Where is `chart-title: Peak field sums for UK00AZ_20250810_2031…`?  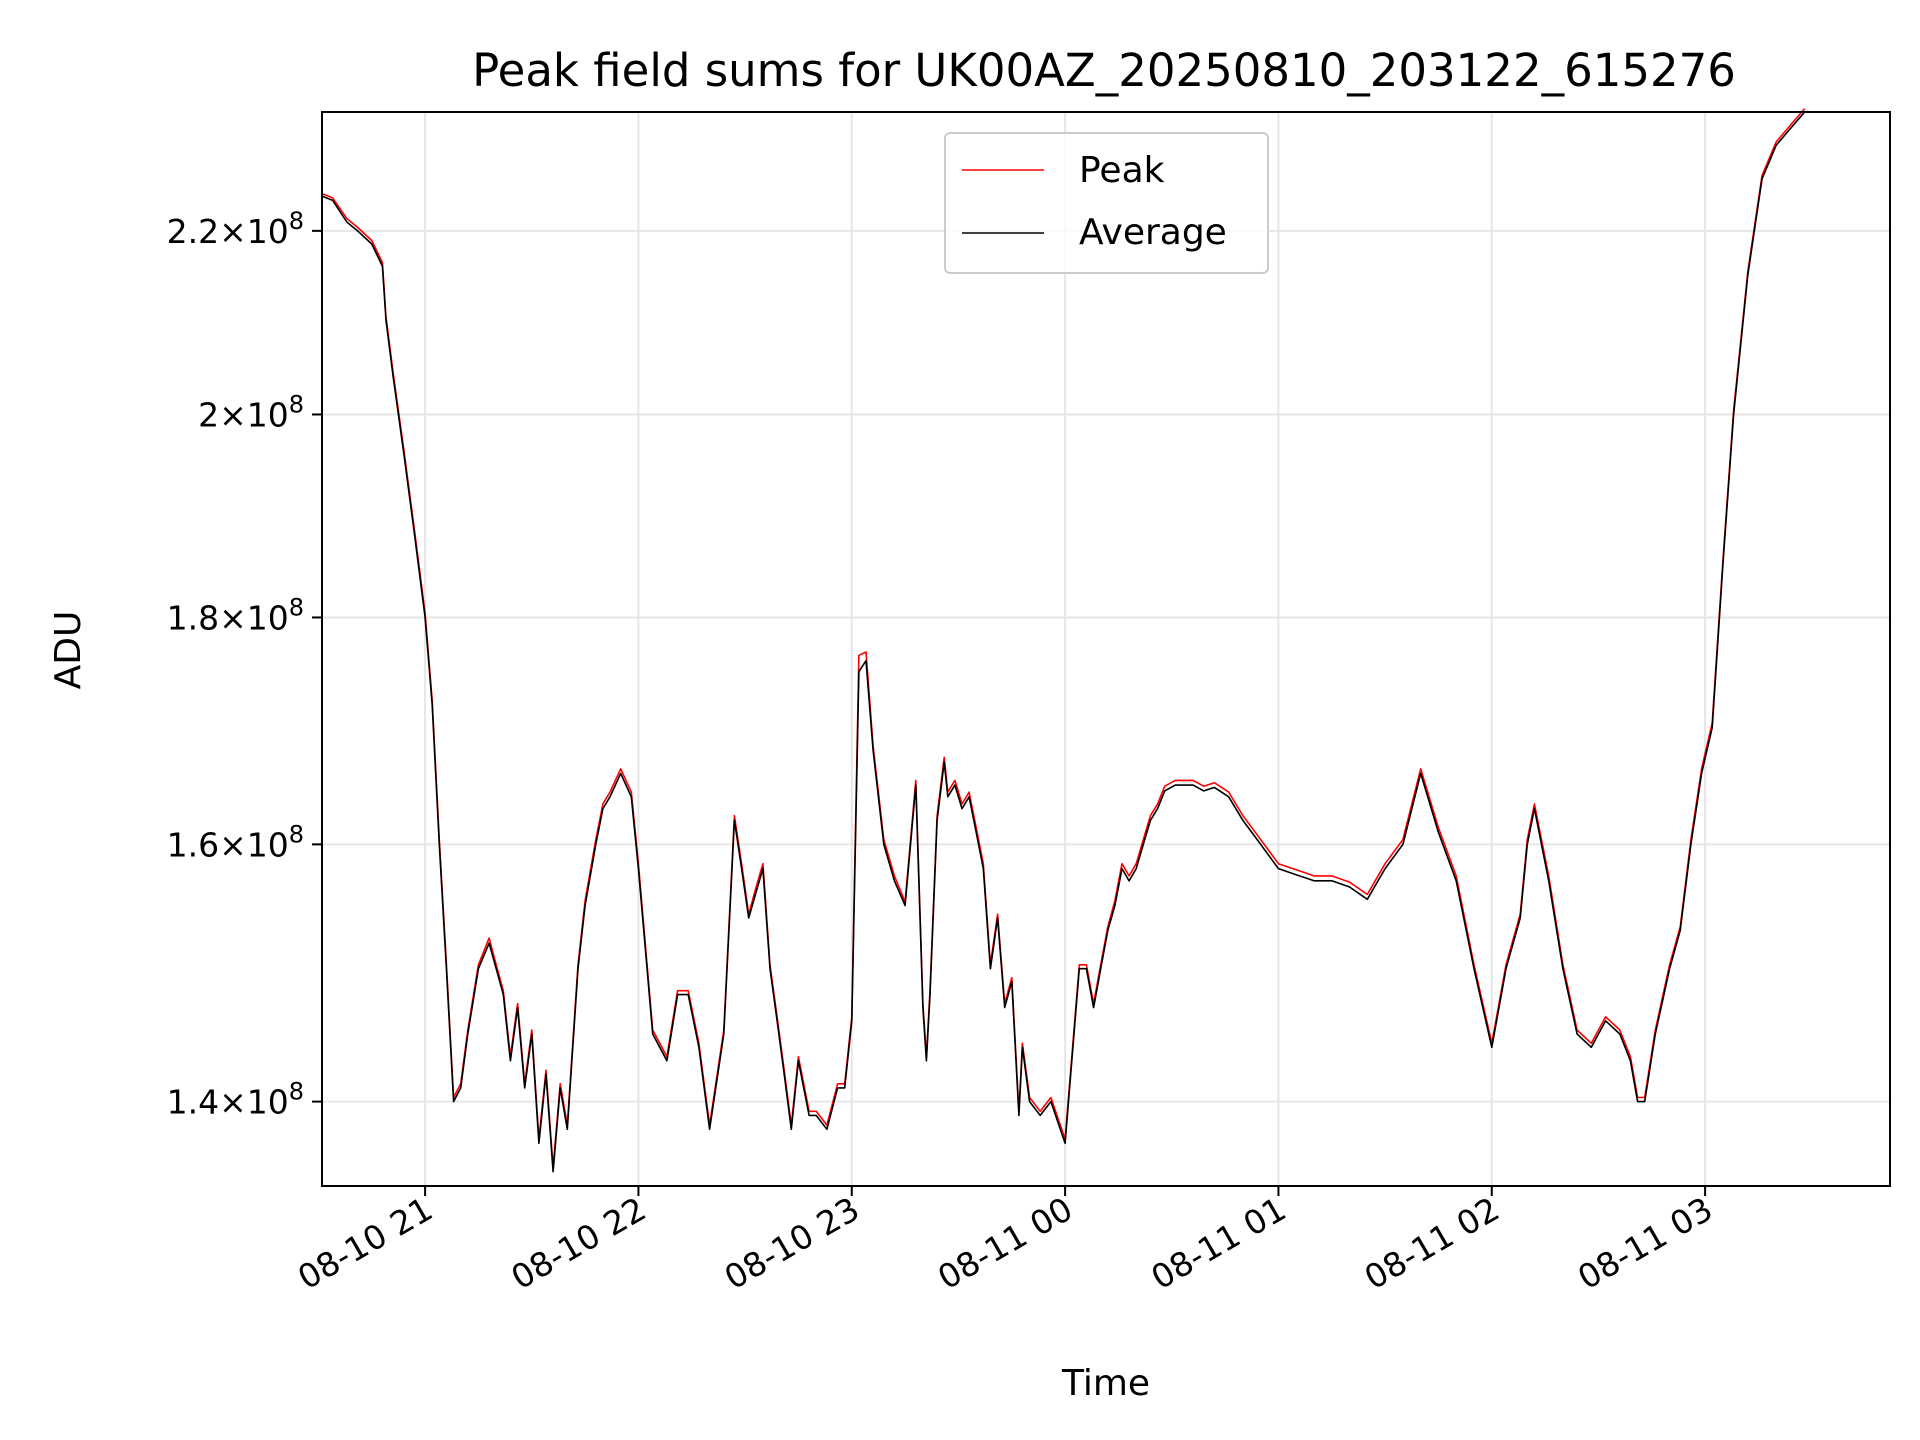
chart-title: Peak field sums for UK00AZ_20250810_2031… is located at coordinates (1104, 70).